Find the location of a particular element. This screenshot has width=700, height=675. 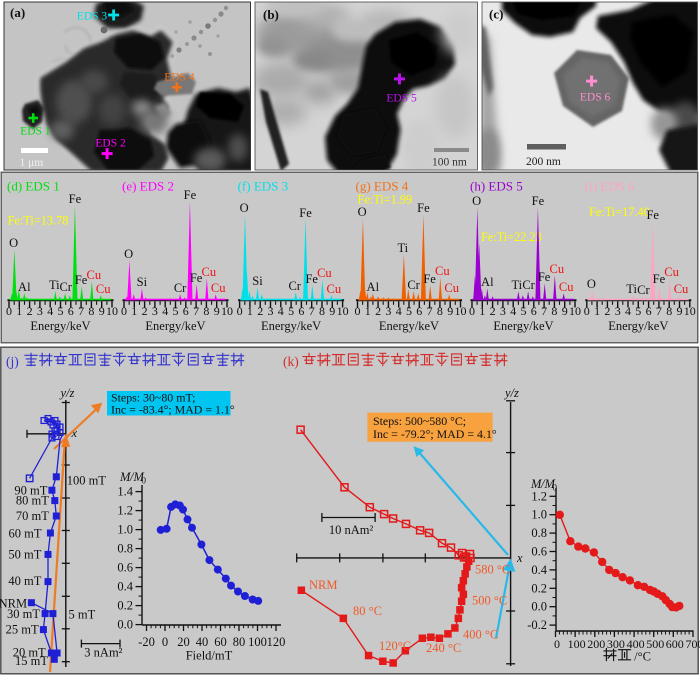

svg-text: x is located at coordinates (74, 433).